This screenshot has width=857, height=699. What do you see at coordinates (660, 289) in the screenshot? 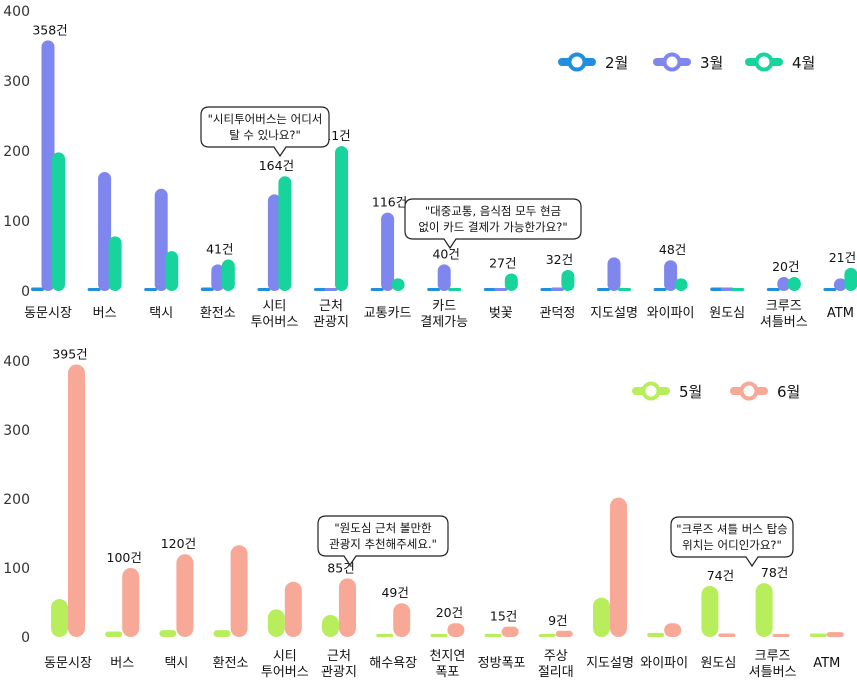
I see `bar-2월-와이파이` at bounding box center [660, 289].